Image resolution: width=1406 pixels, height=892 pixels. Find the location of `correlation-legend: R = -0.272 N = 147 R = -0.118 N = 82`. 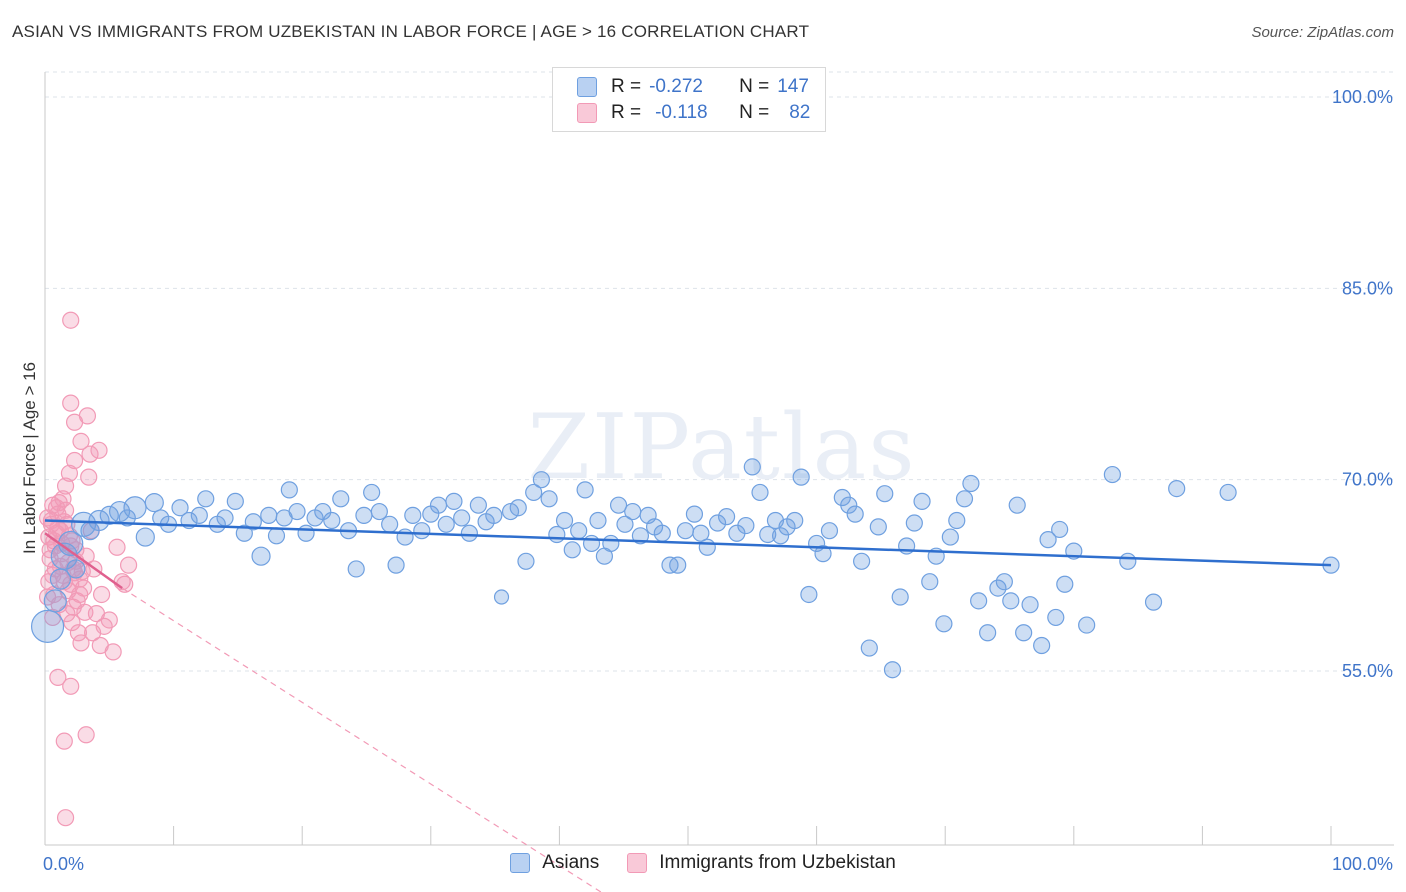

correlation-legend: R = -0.272 N = 147 R = -0.118 N = 82 is located at coordinates (689, 99).